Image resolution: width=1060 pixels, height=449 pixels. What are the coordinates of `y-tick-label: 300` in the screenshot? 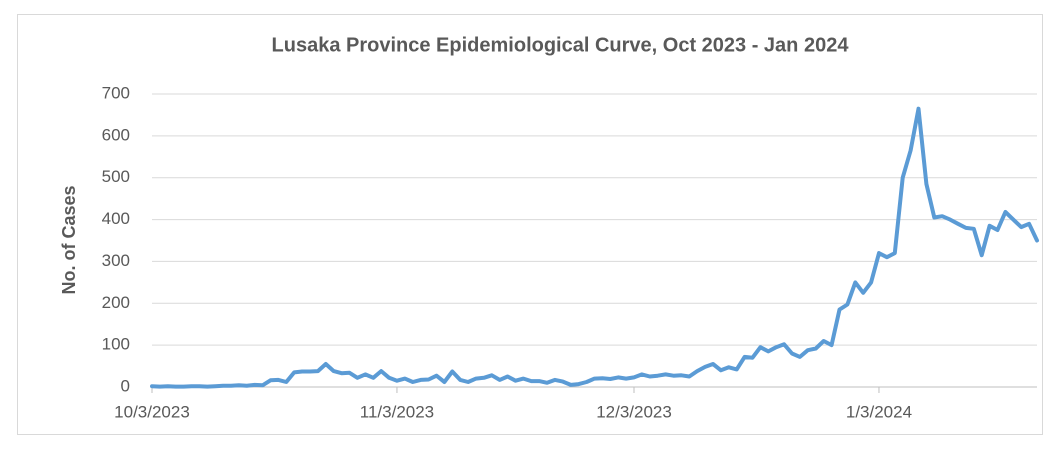 It's located at (116, 260).